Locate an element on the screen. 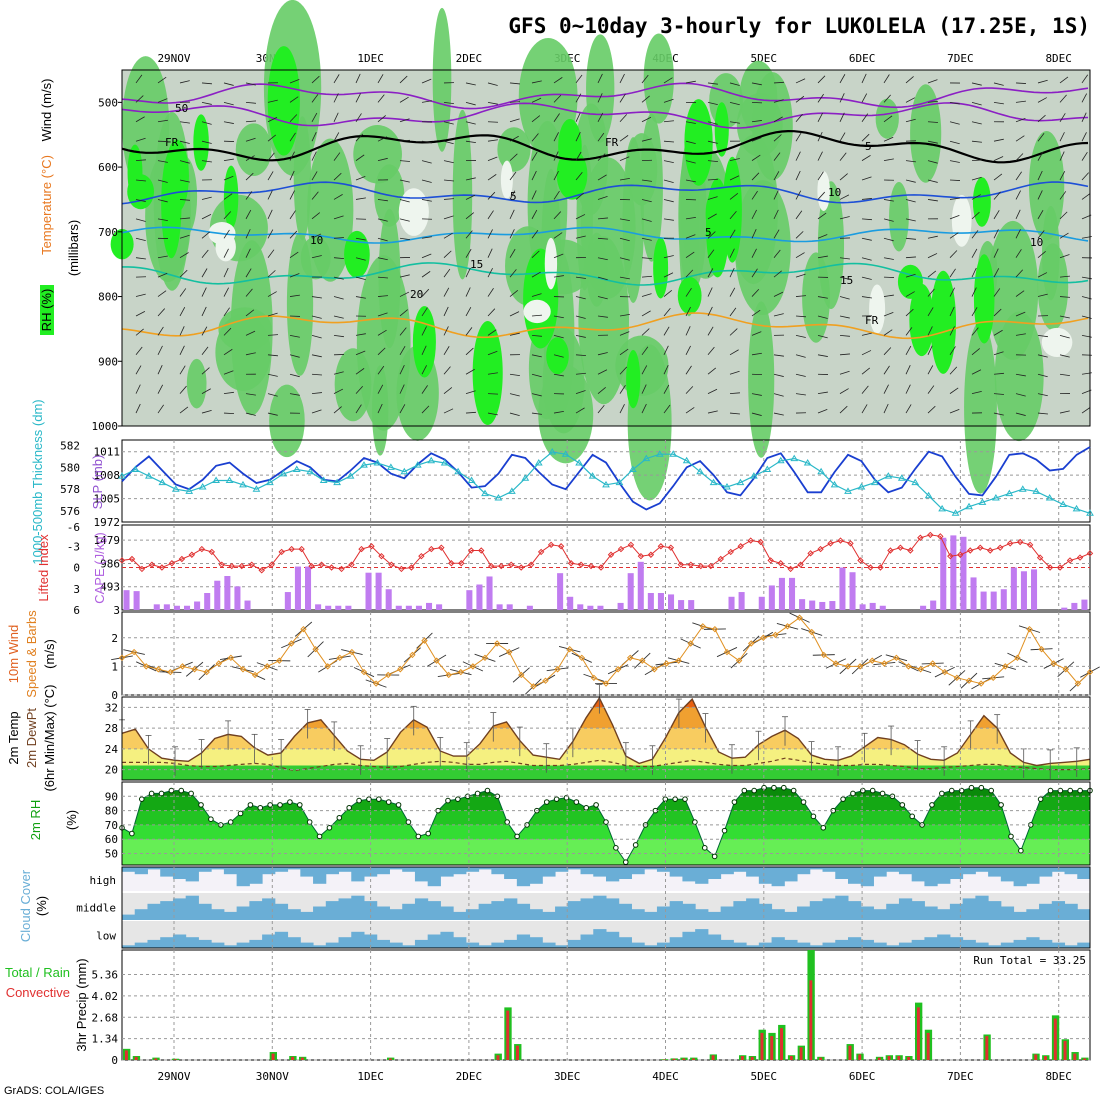 This screenshot has width=1100, height=1100. bottom-axis-date-8DEC: 8DEC is located at coordinates (1058, 1076).